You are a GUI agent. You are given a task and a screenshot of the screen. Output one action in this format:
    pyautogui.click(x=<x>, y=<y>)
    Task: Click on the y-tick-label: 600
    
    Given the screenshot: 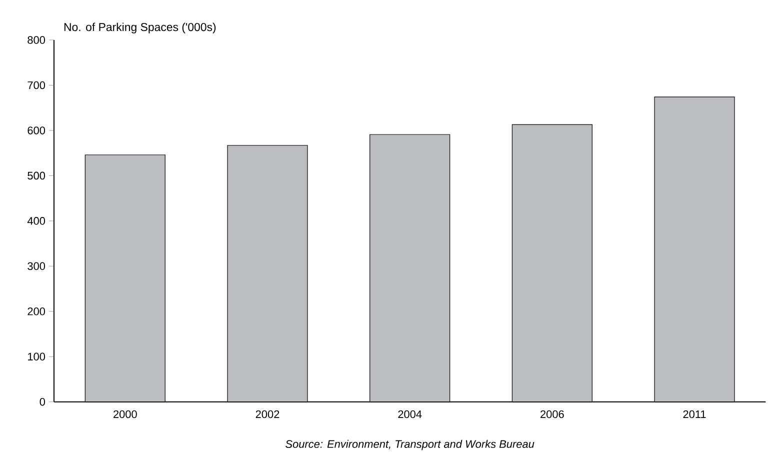 What is the action you would take?
    pyautogui.click(x=37, y=130)
    